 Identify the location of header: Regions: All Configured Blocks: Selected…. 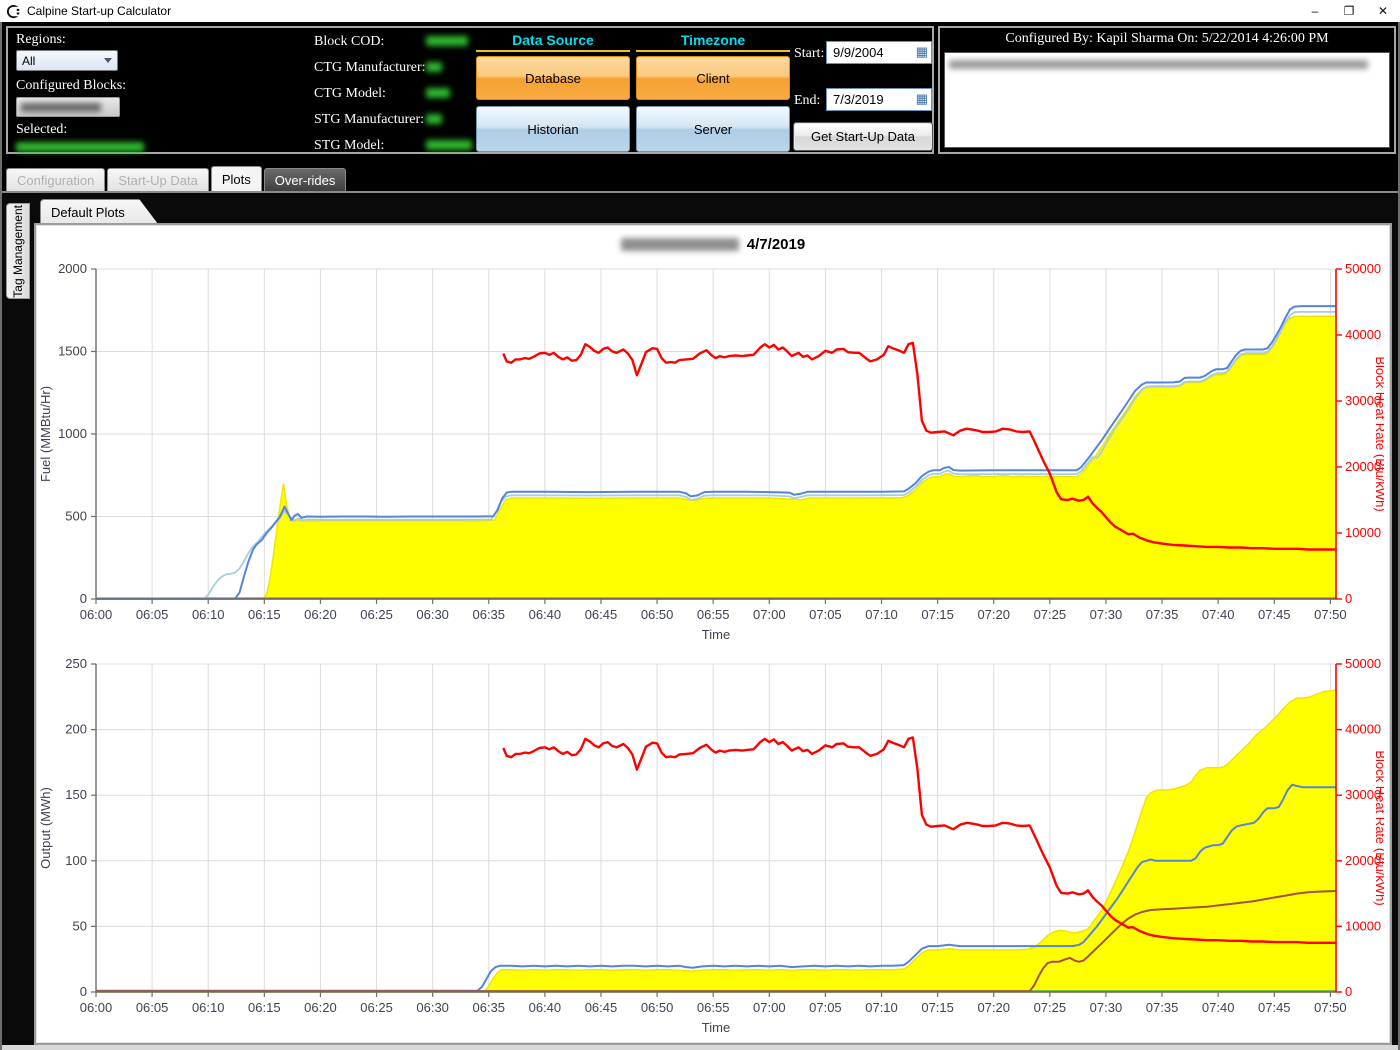
(700, 92).